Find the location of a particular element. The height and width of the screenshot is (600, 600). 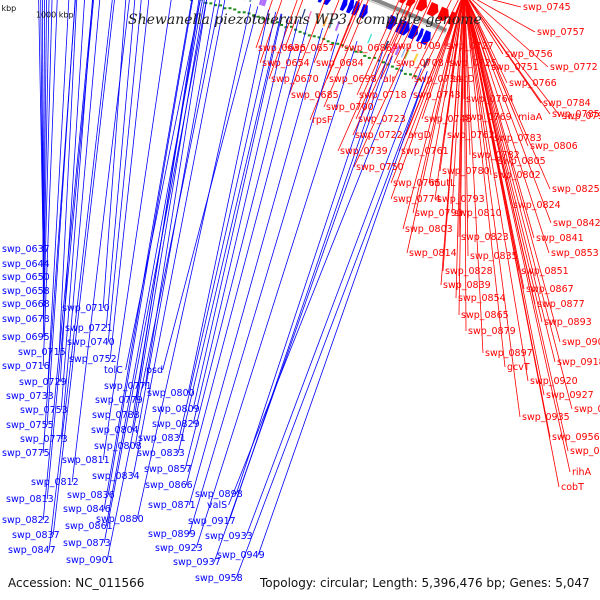

forward-gene-label: swp_0636 is located at coordinates (282, 48).